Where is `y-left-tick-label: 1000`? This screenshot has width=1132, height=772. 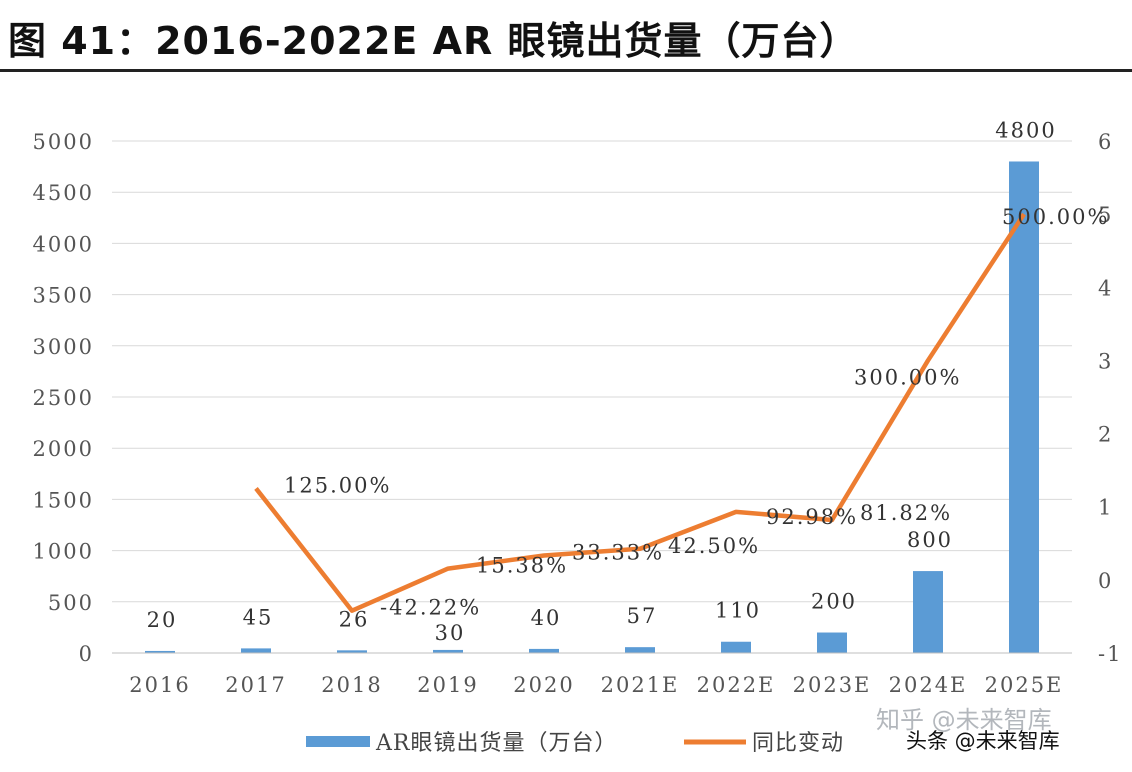 y-left-tick-label: 1000 is located at coordinates (63, 552).